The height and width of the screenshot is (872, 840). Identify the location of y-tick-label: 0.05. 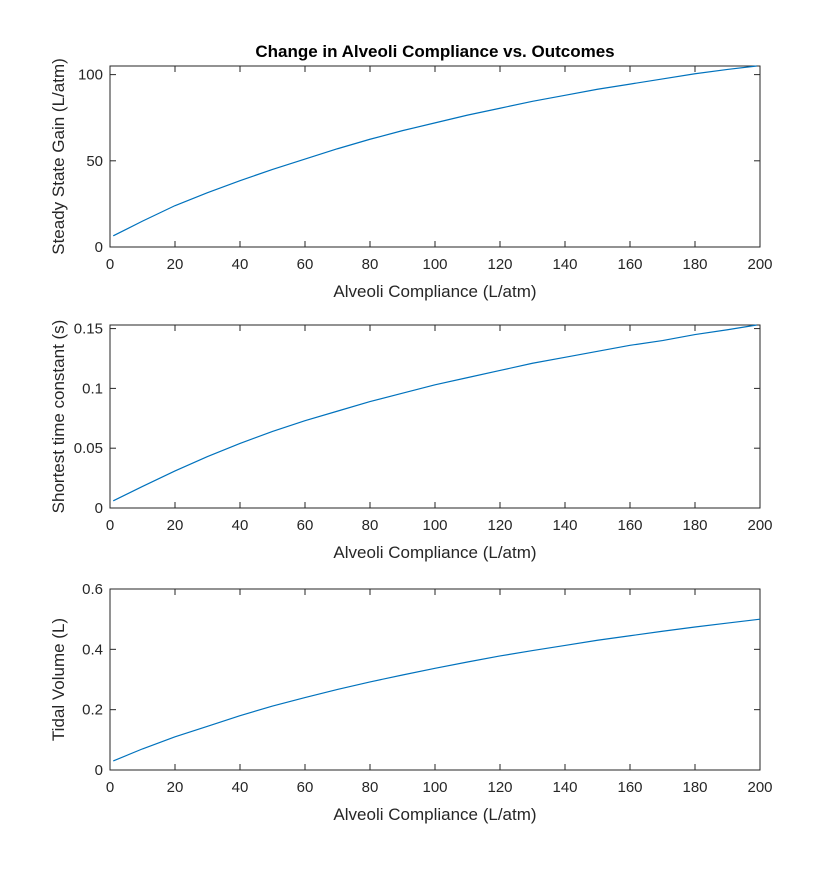
(88, 448).